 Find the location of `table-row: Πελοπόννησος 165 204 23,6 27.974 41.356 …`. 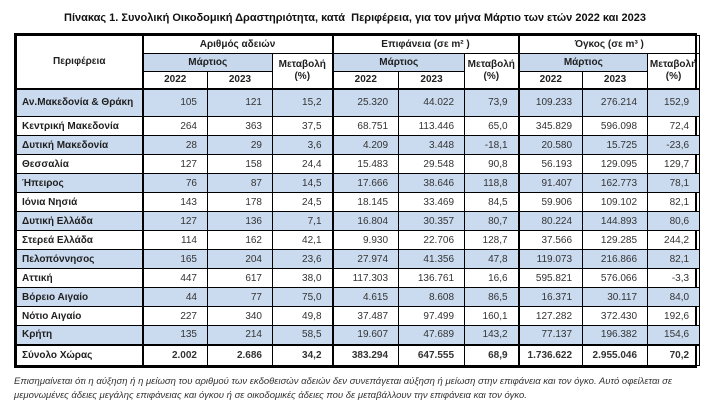

table-row: Πελοπόννησος 165 204 23,6 27.974 41.356 … is located at coordinates (358, 259).